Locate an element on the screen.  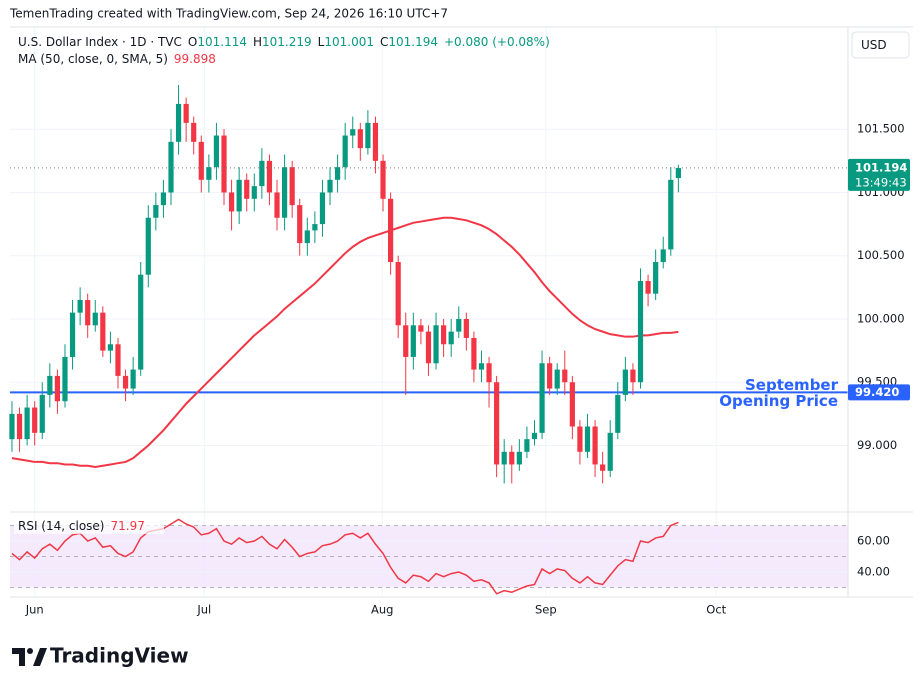
ohlc-value: 101.114 is located at coordinates (222, 42).